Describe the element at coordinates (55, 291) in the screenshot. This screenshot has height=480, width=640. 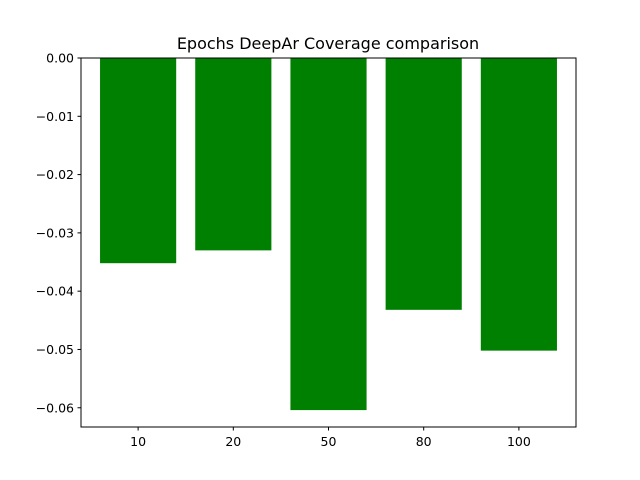
I see `y-tick-label: −0.04` at that location.